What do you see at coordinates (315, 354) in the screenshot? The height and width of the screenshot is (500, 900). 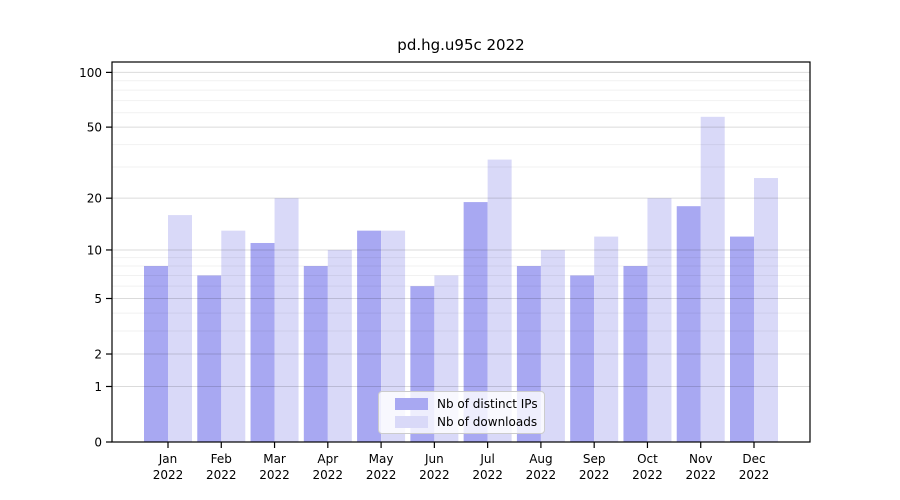 I see `bar-ips-apr` at bounding box center [315, 354].